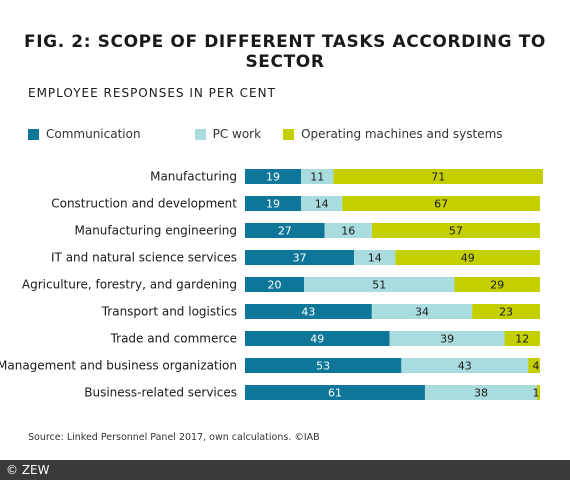 The image size is (570, 480). What do you see at coordinates (200, 134) in the screenshot?
I see `legend-swatch-pc-work` at bounding box center [200, 134].